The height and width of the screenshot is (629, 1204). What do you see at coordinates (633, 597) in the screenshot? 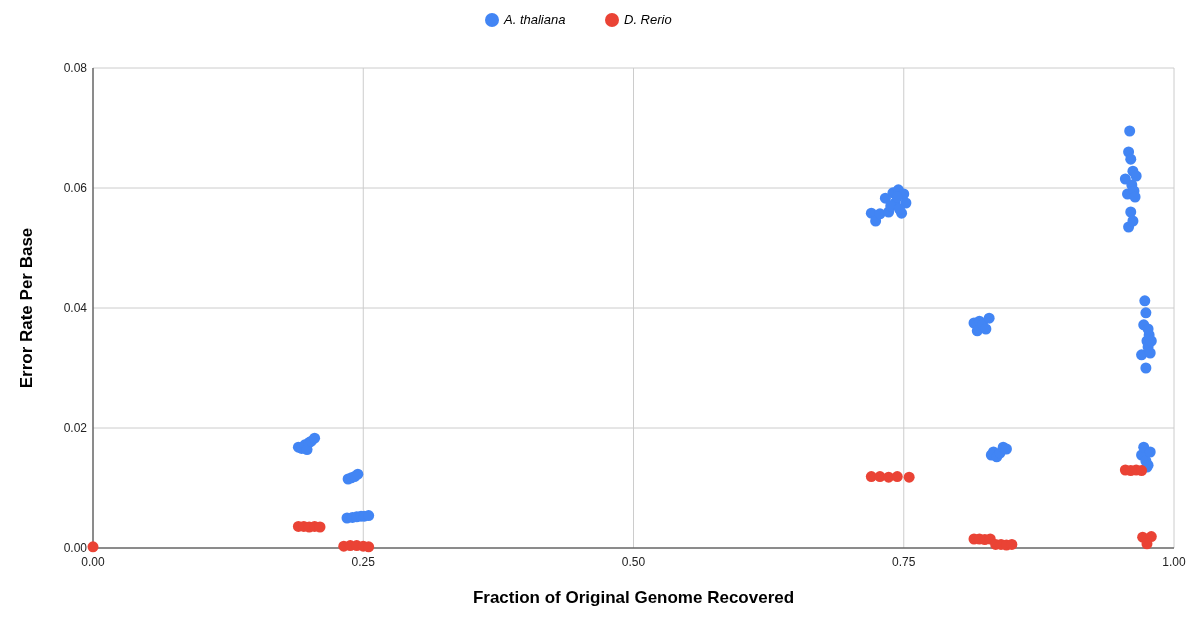
I see `x-axis-title: Fraction of Original Genome Recovered` at bounding box center [633, 597].